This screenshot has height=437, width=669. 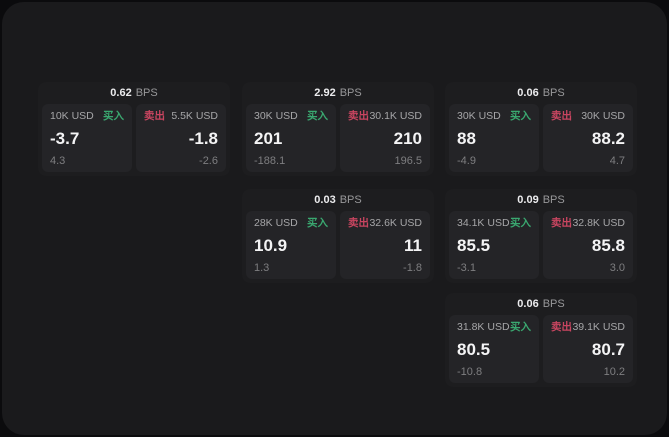 I want to click on sell-panel: 卖出 30.1K USD 210 196.5, so click(x=385, y=138).